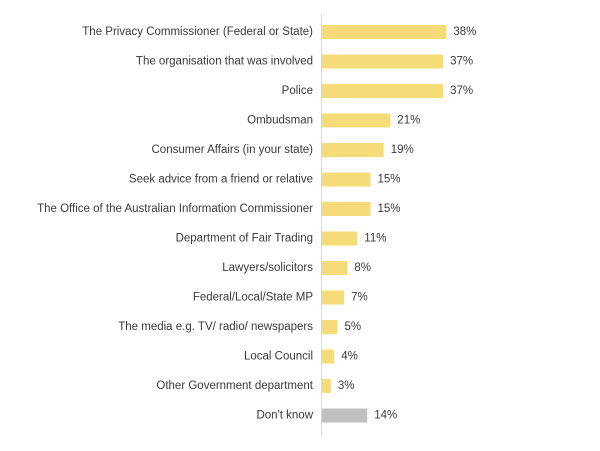 The height and width of the screenshot is (451, 600). What do you see at coordinates (233, 150) in the screenshot?
I see `category-label: Consumer Affairs (in your state)` at bounding box center [233, 150].